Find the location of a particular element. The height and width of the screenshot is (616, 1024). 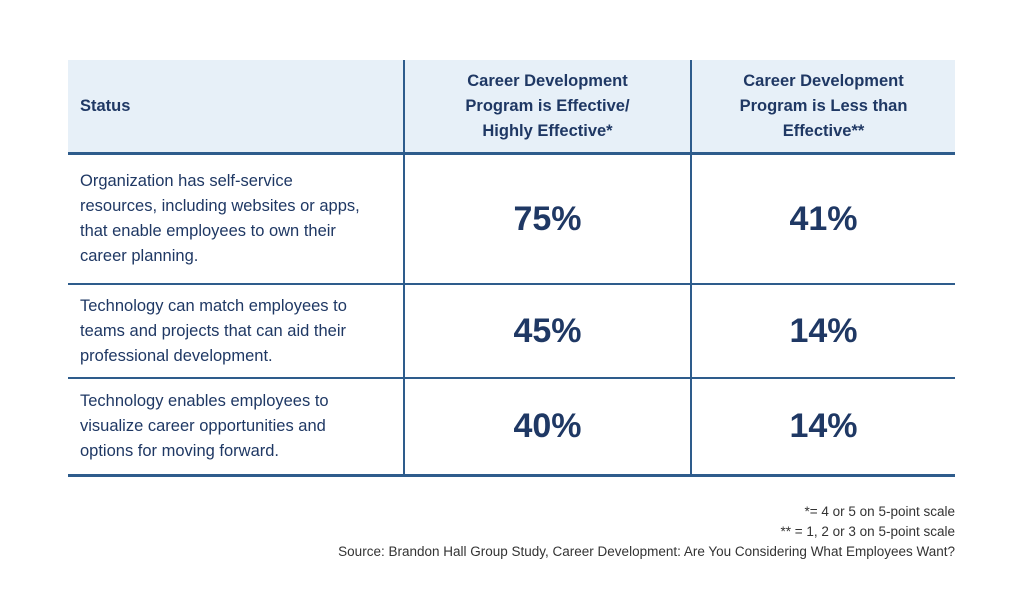

footnote-single-asterisk: *= 4 or 5 on 5-point scale is located at coordinates (879, 511).